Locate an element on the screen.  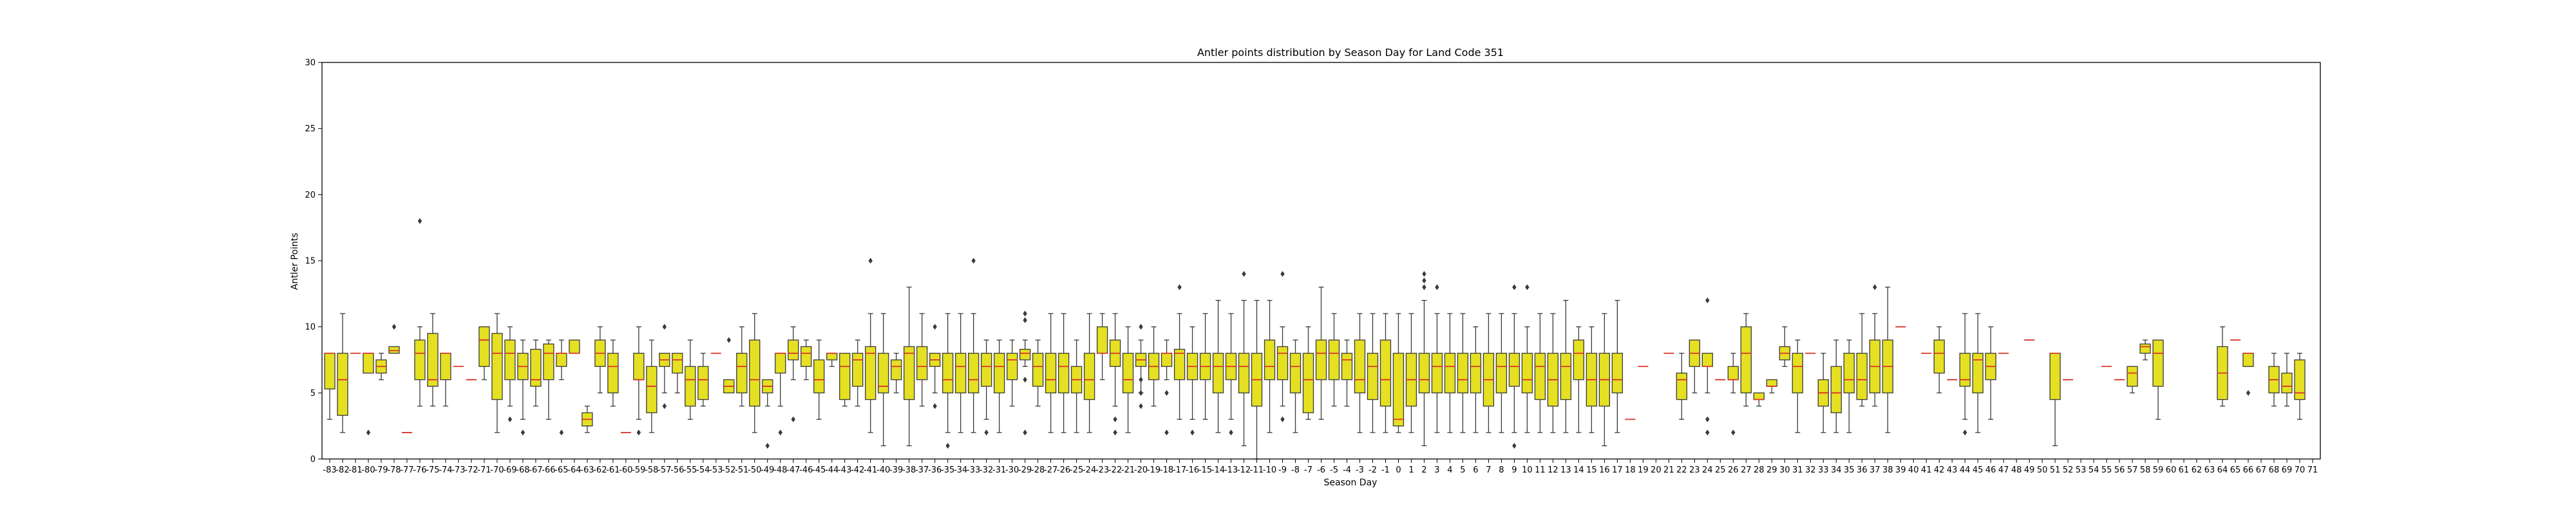
x-tick-label: -40 is located at coordinates (883, 470).